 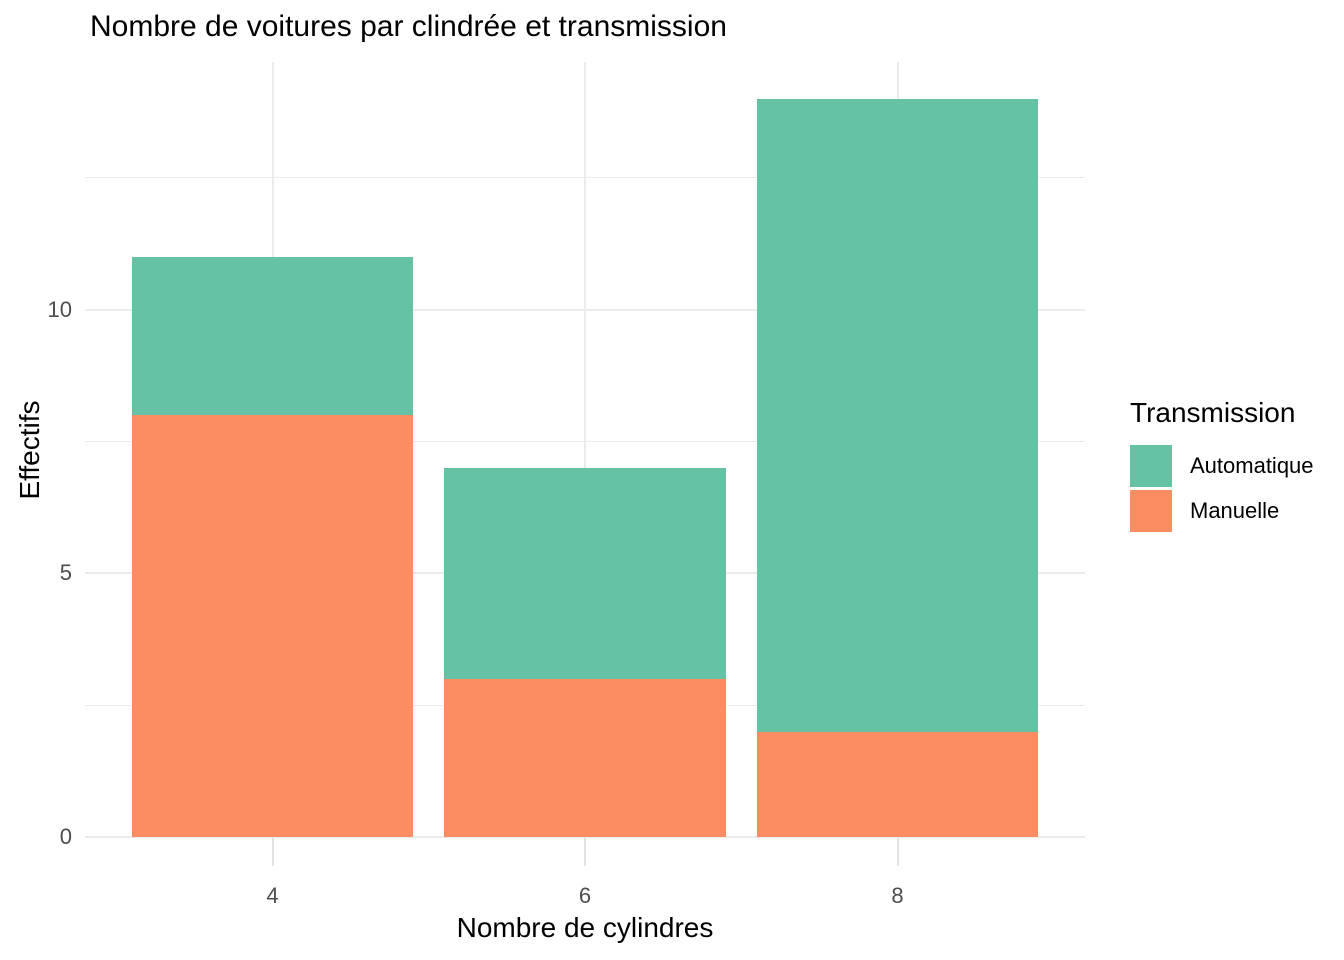 I want to click on bar-segment-4-manuelle, so click(x=272, y=626).